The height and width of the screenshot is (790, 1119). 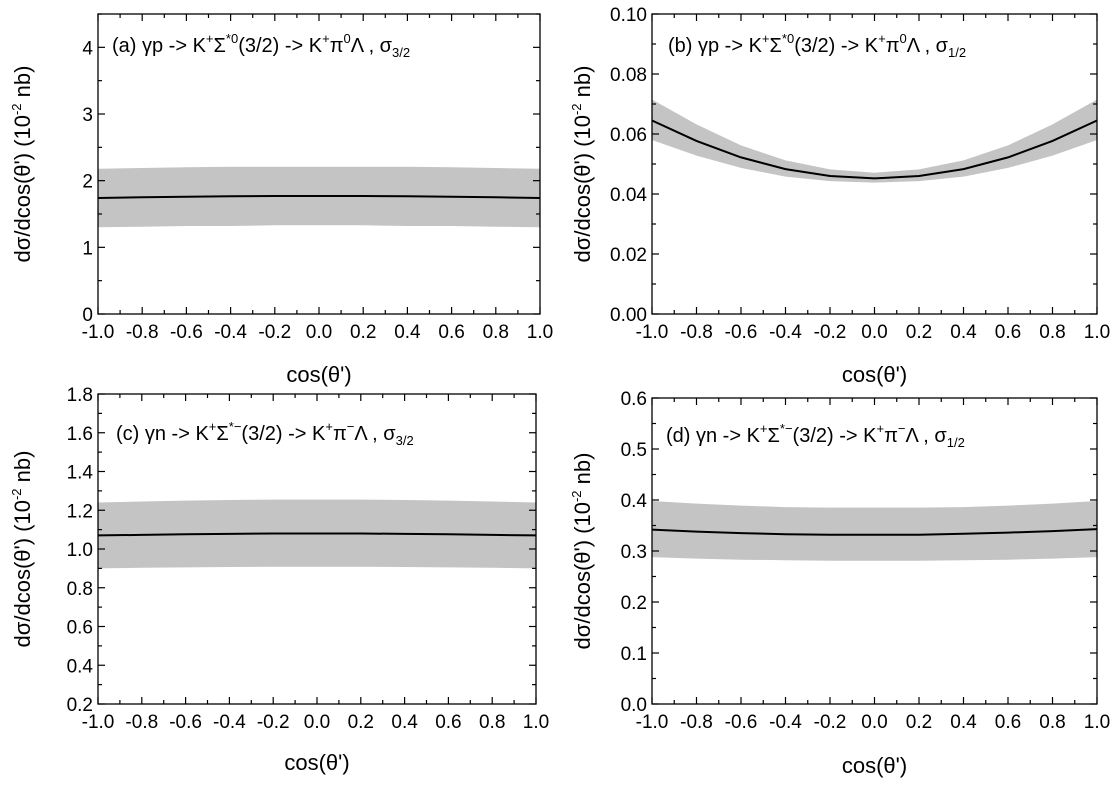 I want to click on y-tick-label: 0.02, so click(x=628, y=255).